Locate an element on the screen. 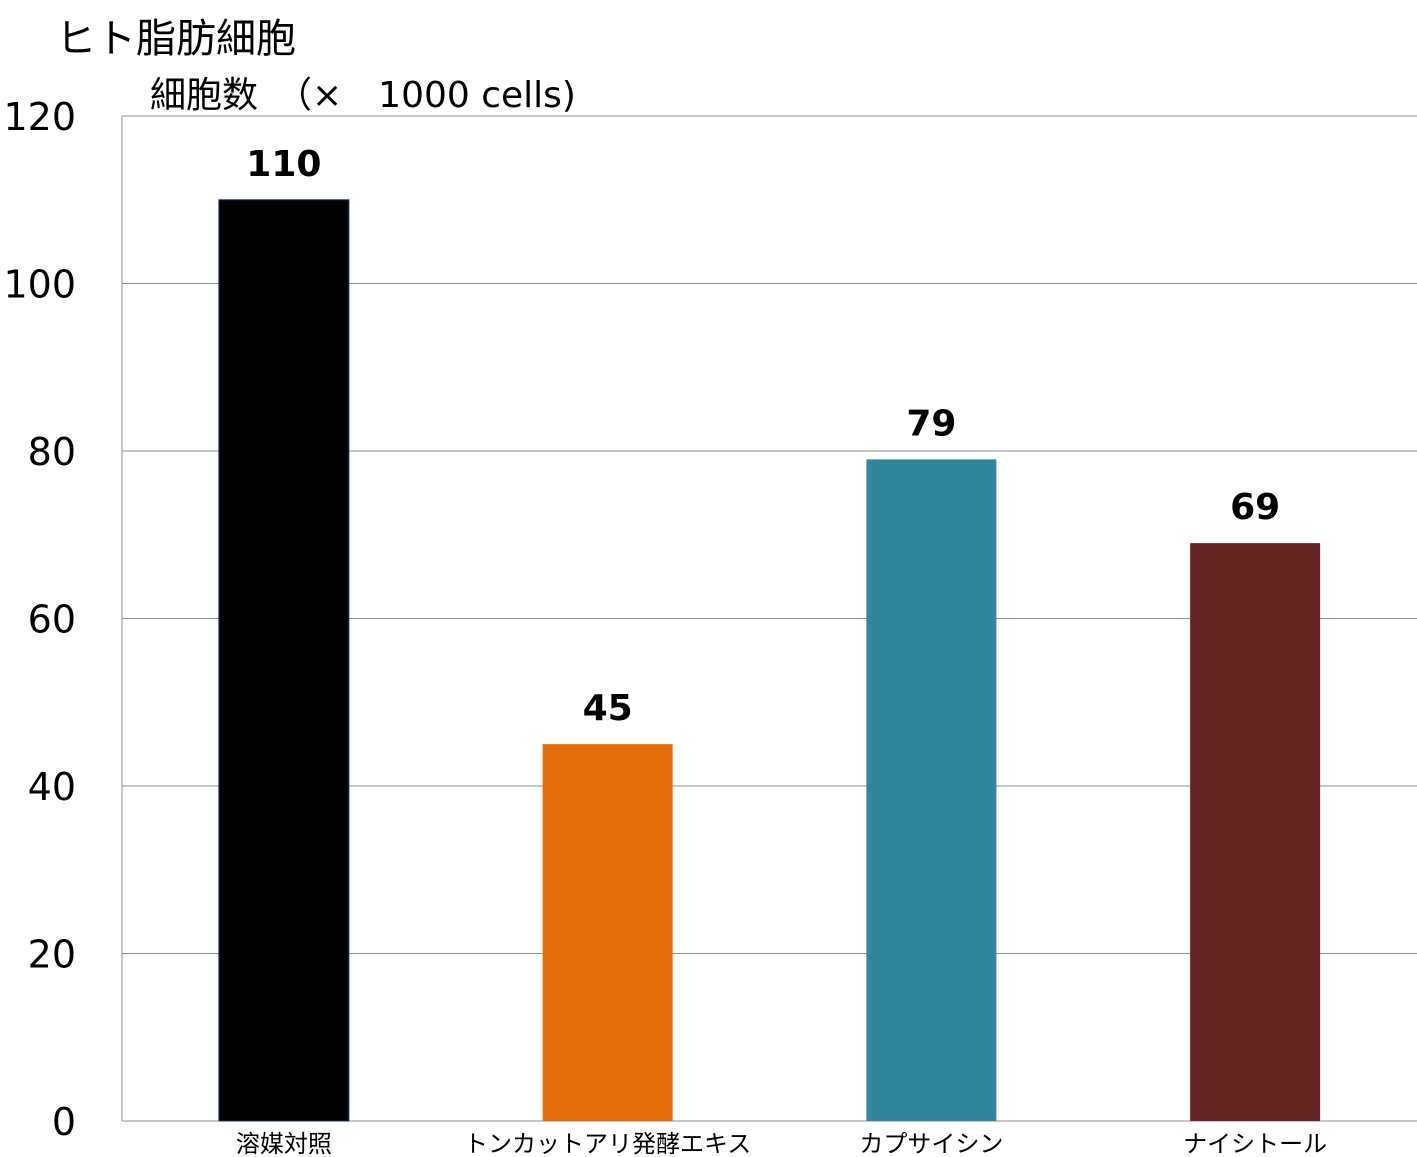 This screenshot has width=1417, height=1157. x-tick-label: カプサイシン is located at coordinates (931, 1143).